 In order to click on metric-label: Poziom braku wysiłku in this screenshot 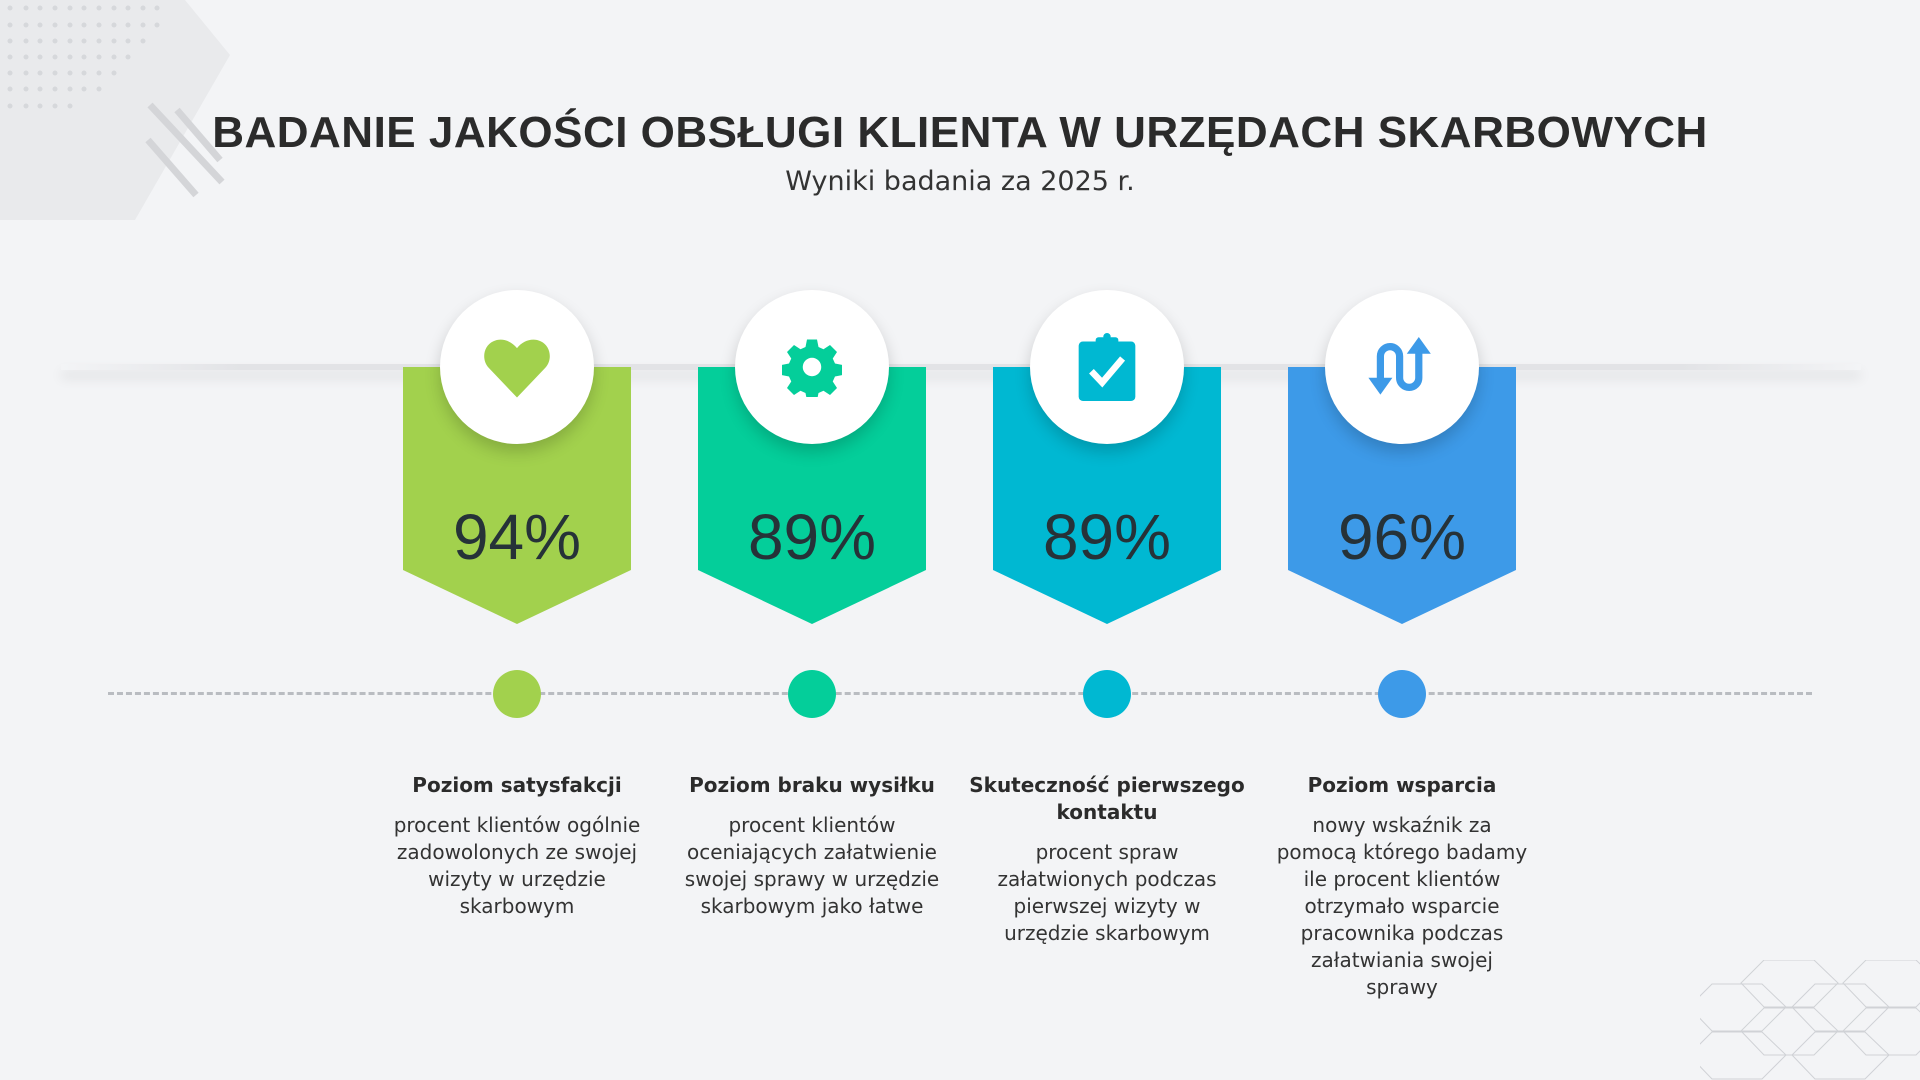, I will do `click(812, 785)`.